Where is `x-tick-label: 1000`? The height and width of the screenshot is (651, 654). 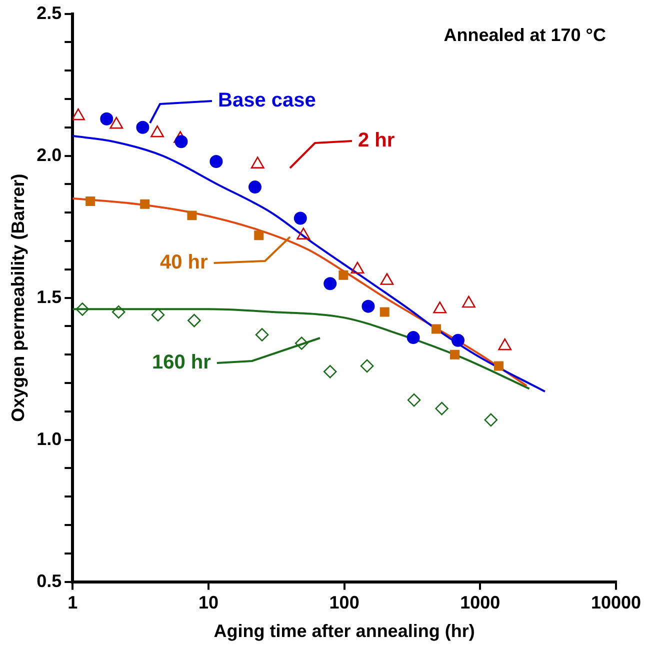 x-tick-label: 1000 is located at coordinates (480, 602).